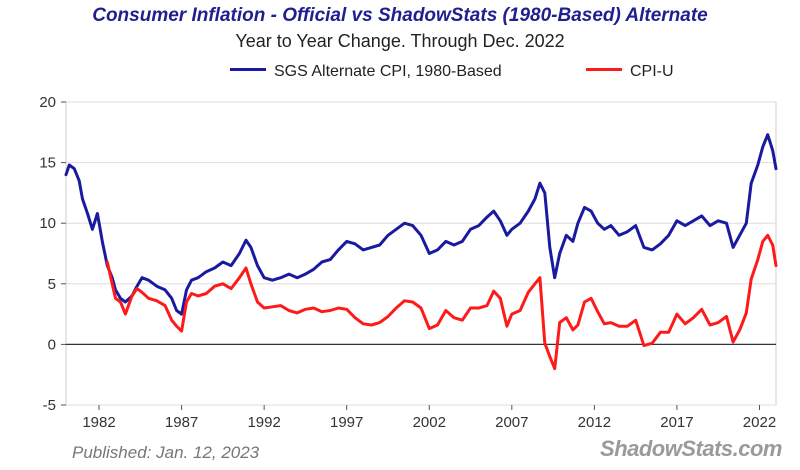 The height and width of the screenshot is (470, 800). What do you see at coordinates (166, 452) in the screenshot?
I see `published-date: Published: Jan. 12, 2023` at bounding box center [166, 452].